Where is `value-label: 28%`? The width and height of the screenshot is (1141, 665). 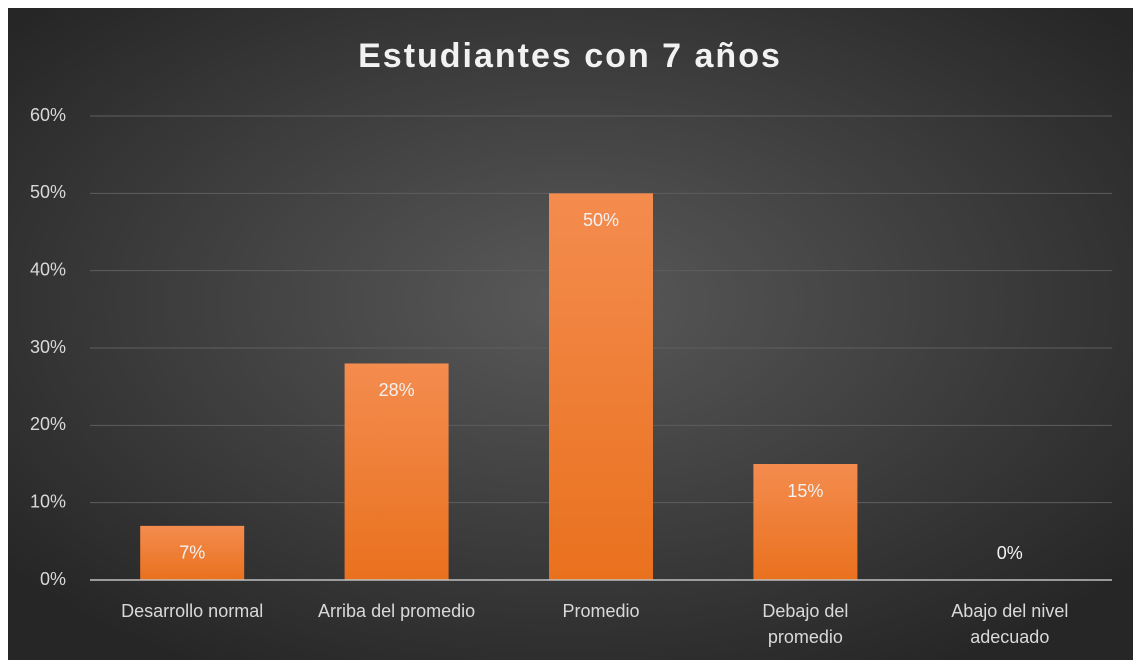 value-label: 28% is located at coordinates (397, 390).